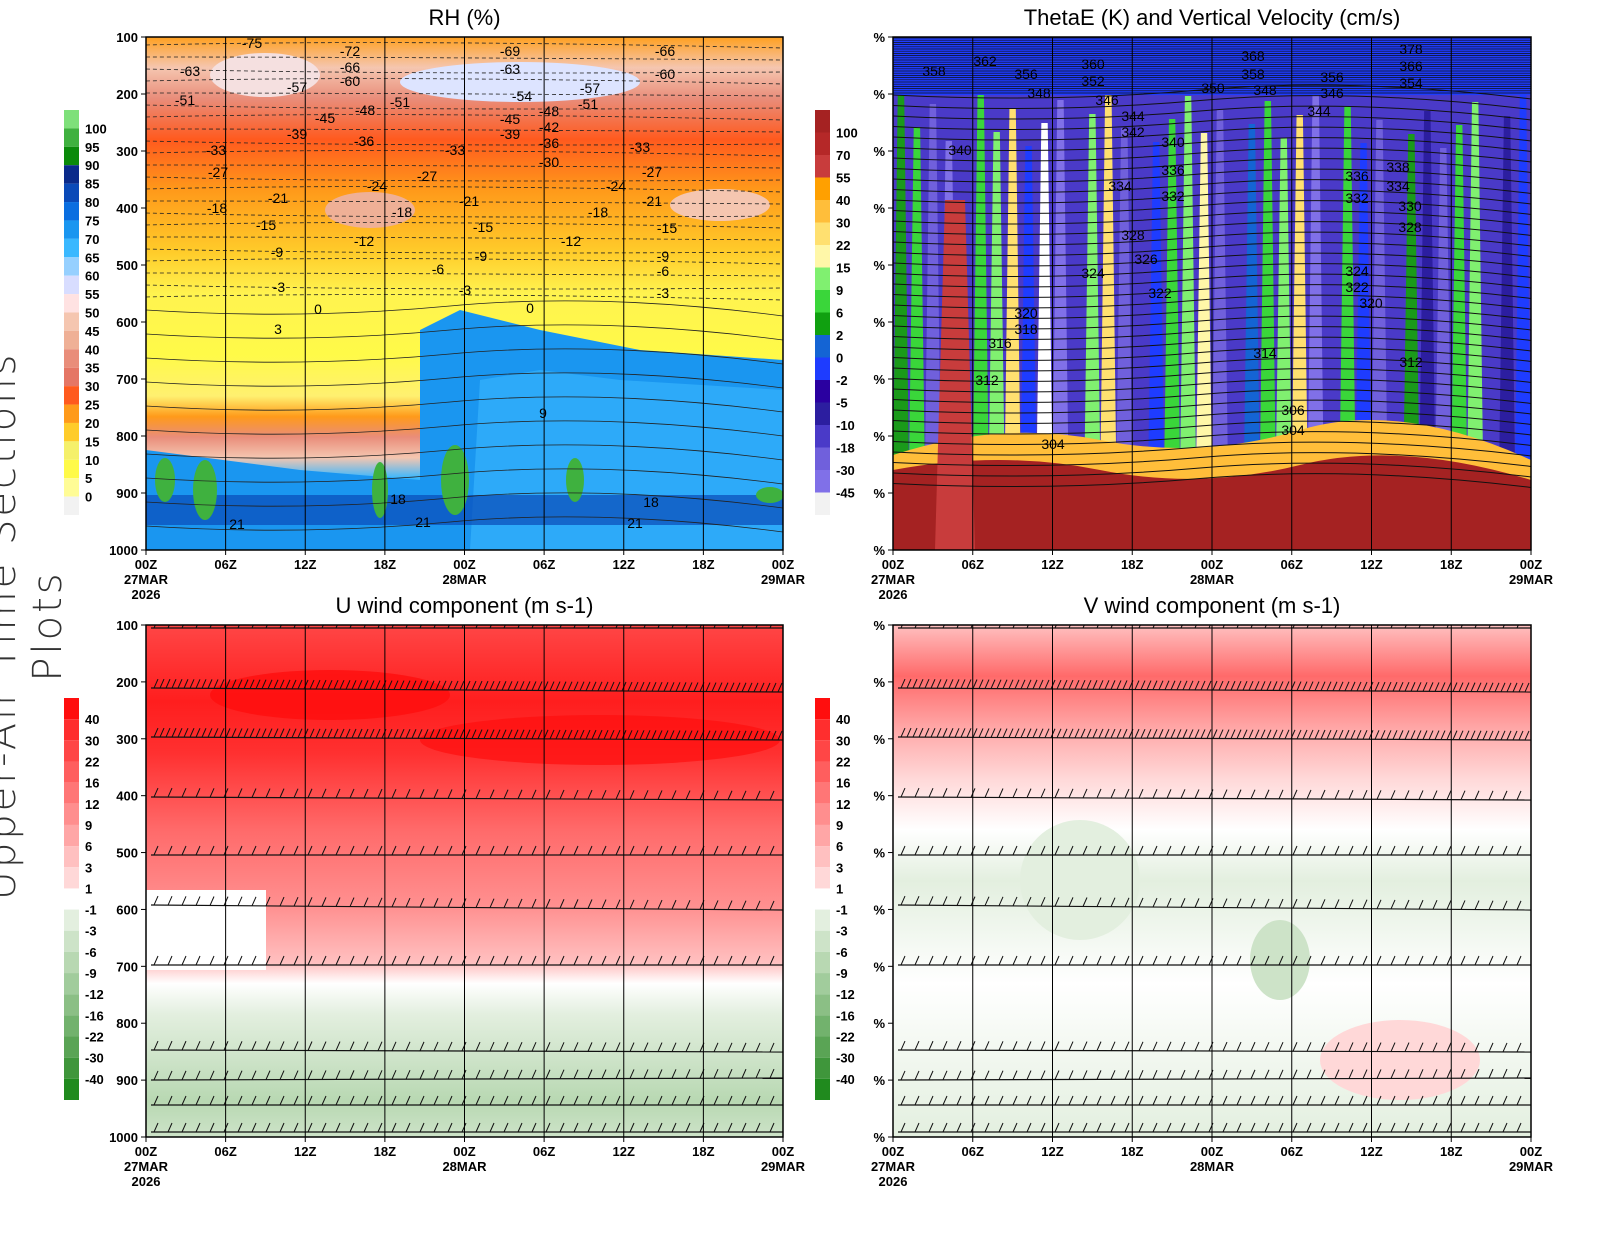 Image resolution: width=1600 pixels, height=1236 pixels. What do you see at coordinates (217, 208) in the screenshot?
I see `contour-label: -18` at bounding box center [217, 208].